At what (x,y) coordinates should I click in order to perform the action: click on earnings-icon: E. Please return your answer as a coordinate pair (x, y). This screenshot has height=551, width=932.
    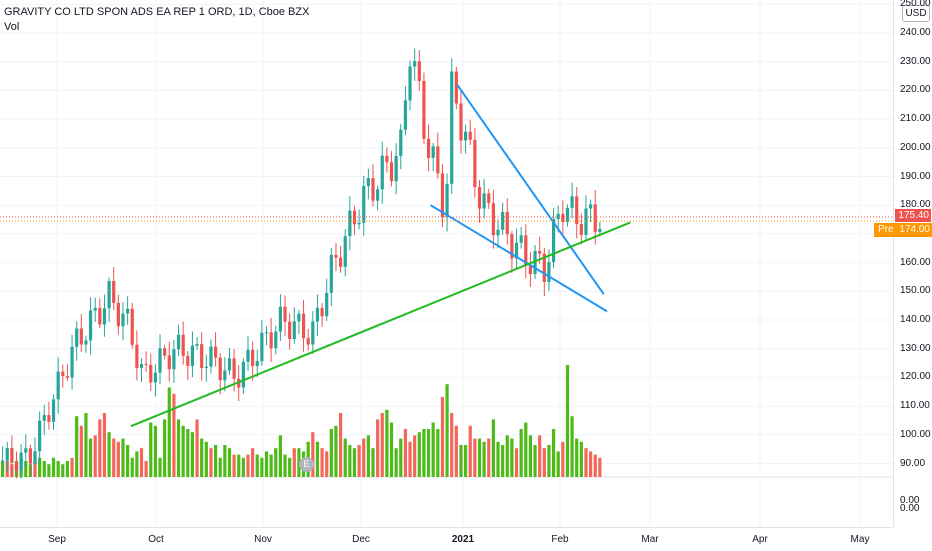
    Looking at the image, I should click on (306, 464).